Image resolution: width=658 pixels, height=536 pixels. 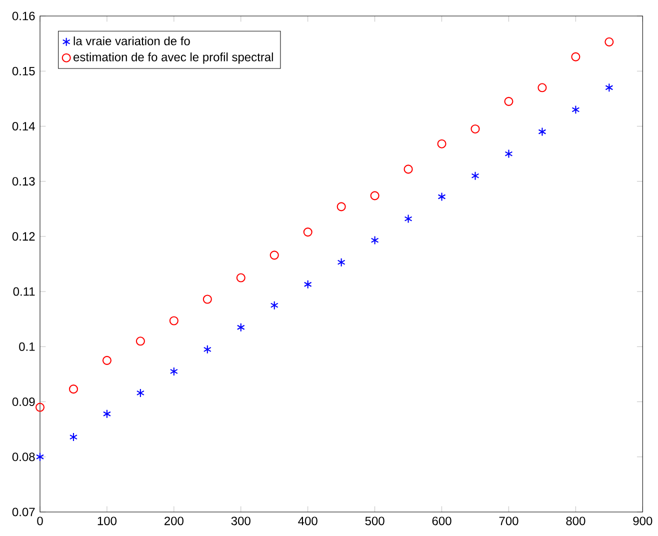 I want to click on x-tick-label: 100, so click(x=107, y=521).